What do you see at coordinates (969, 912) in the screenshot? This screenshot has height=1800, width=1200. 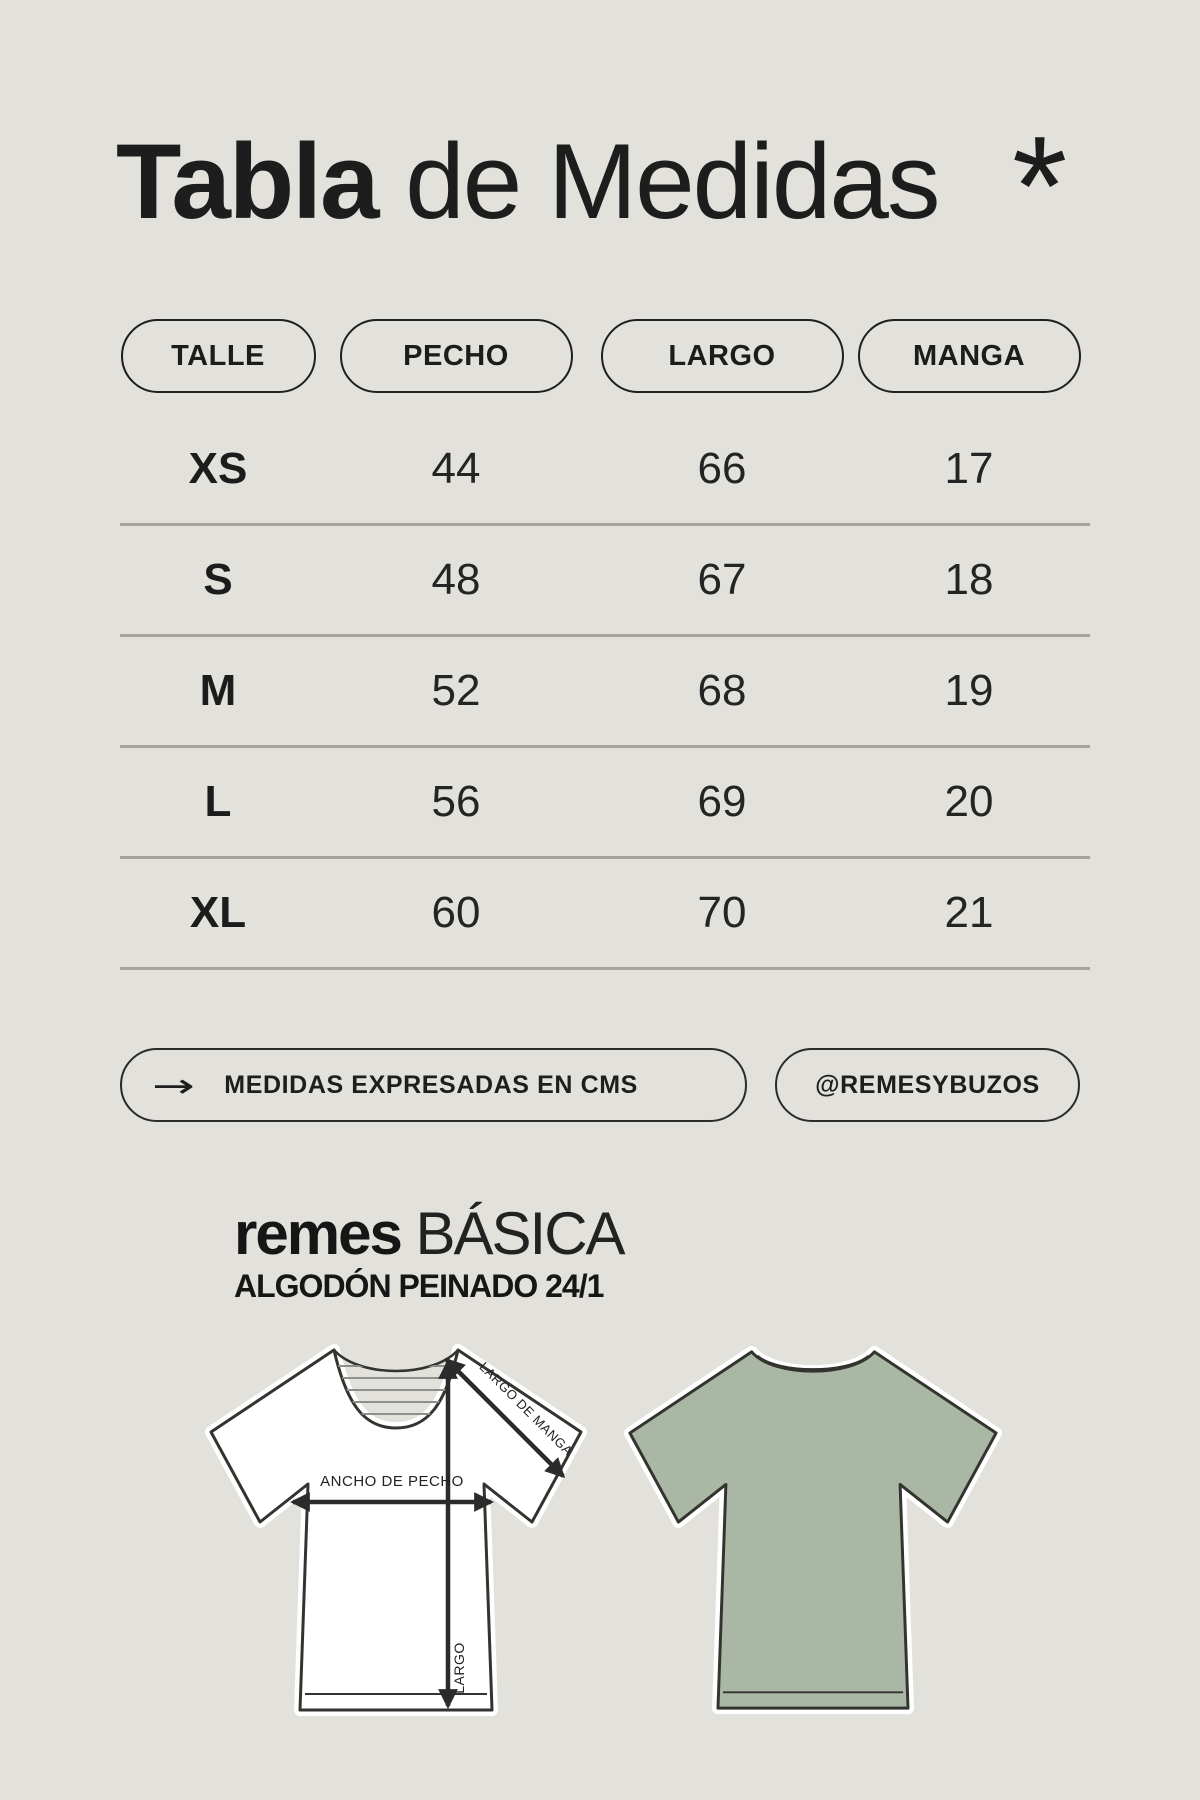 I see `cell-manga: 21` at bounding box center [969, 912].